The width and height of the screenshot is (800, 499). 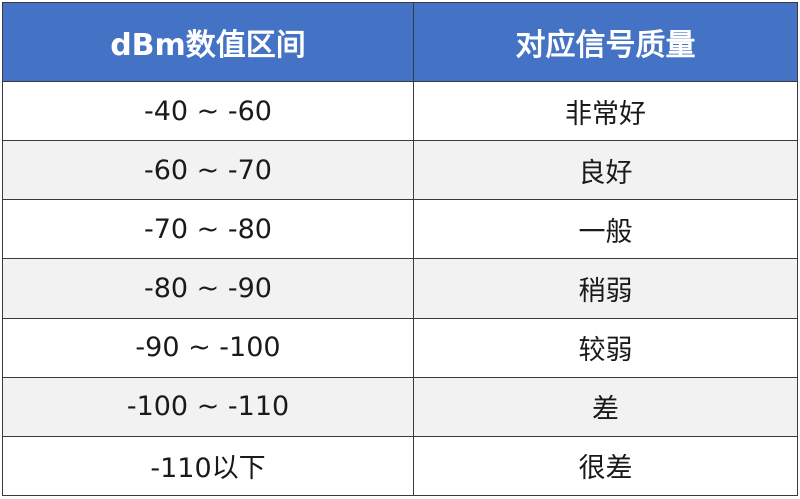 I want to click on table-row: -40 ~ -60 非常好, so click(x=400, y=111).